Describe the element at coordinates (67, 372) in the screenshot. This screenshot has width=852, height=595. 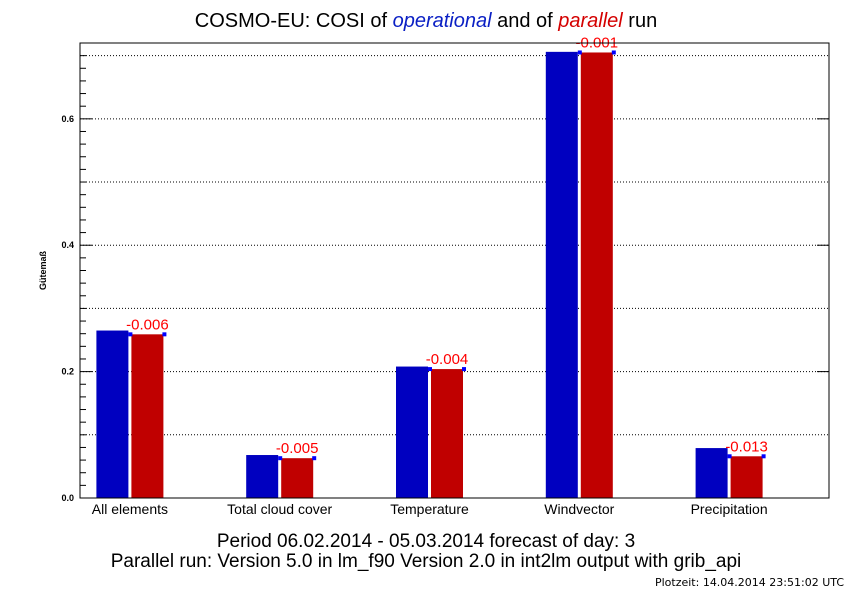
I see `y-tick-label: 0.2` at that location.